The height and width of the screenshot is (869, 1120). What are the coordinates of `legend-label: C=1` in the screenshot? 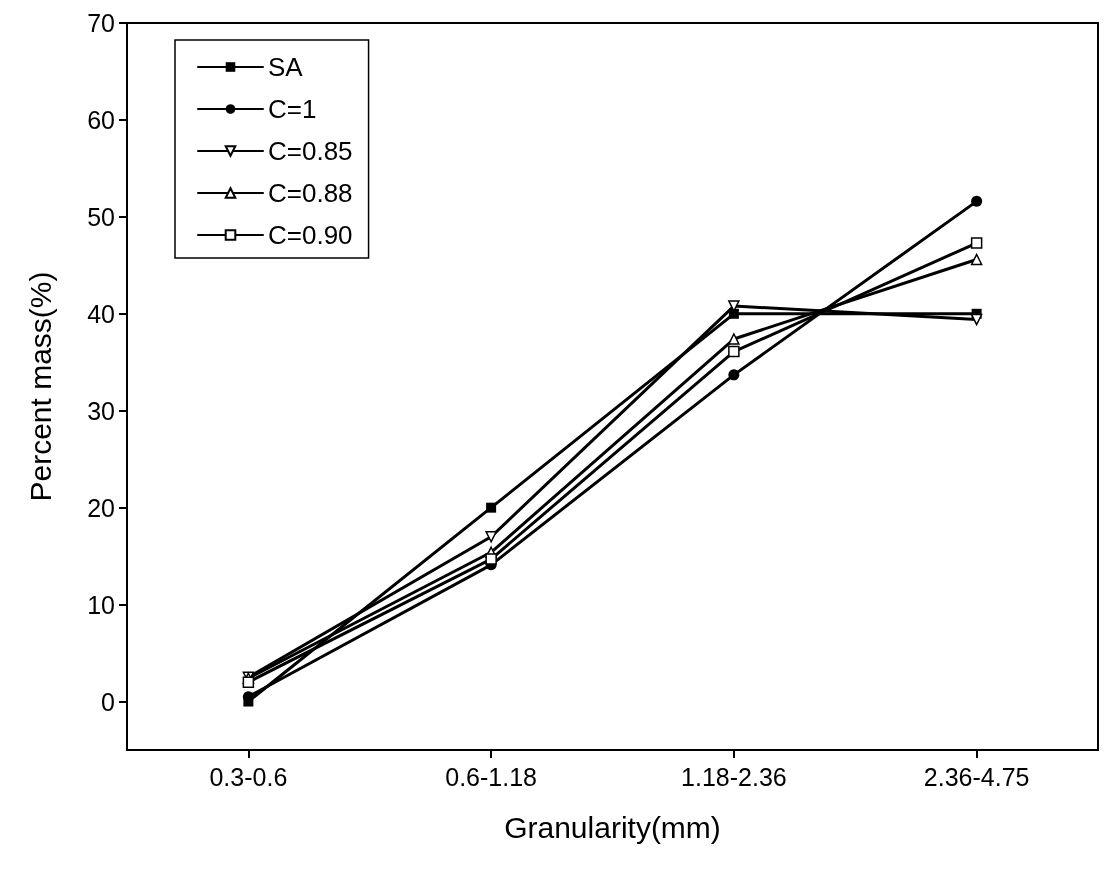 It's located at (292, 109).